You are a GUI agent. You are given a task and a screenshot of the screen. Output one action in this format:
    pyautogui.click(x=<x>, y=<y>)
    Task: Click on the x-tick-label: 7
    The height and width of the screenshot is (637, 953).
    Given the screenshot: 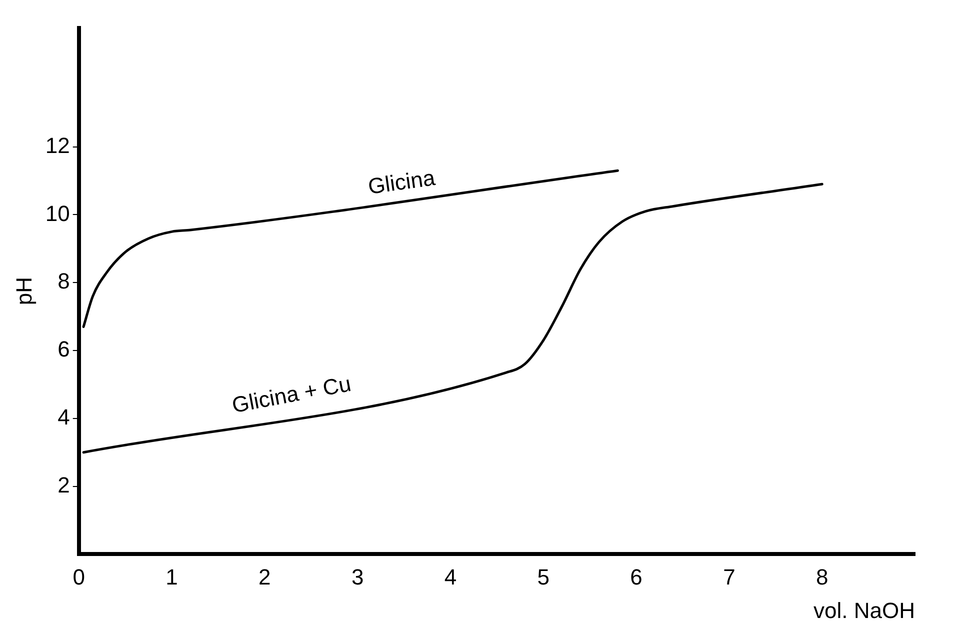 What is the action you would take?
    pyautogui.click(x=729, y=577)
    